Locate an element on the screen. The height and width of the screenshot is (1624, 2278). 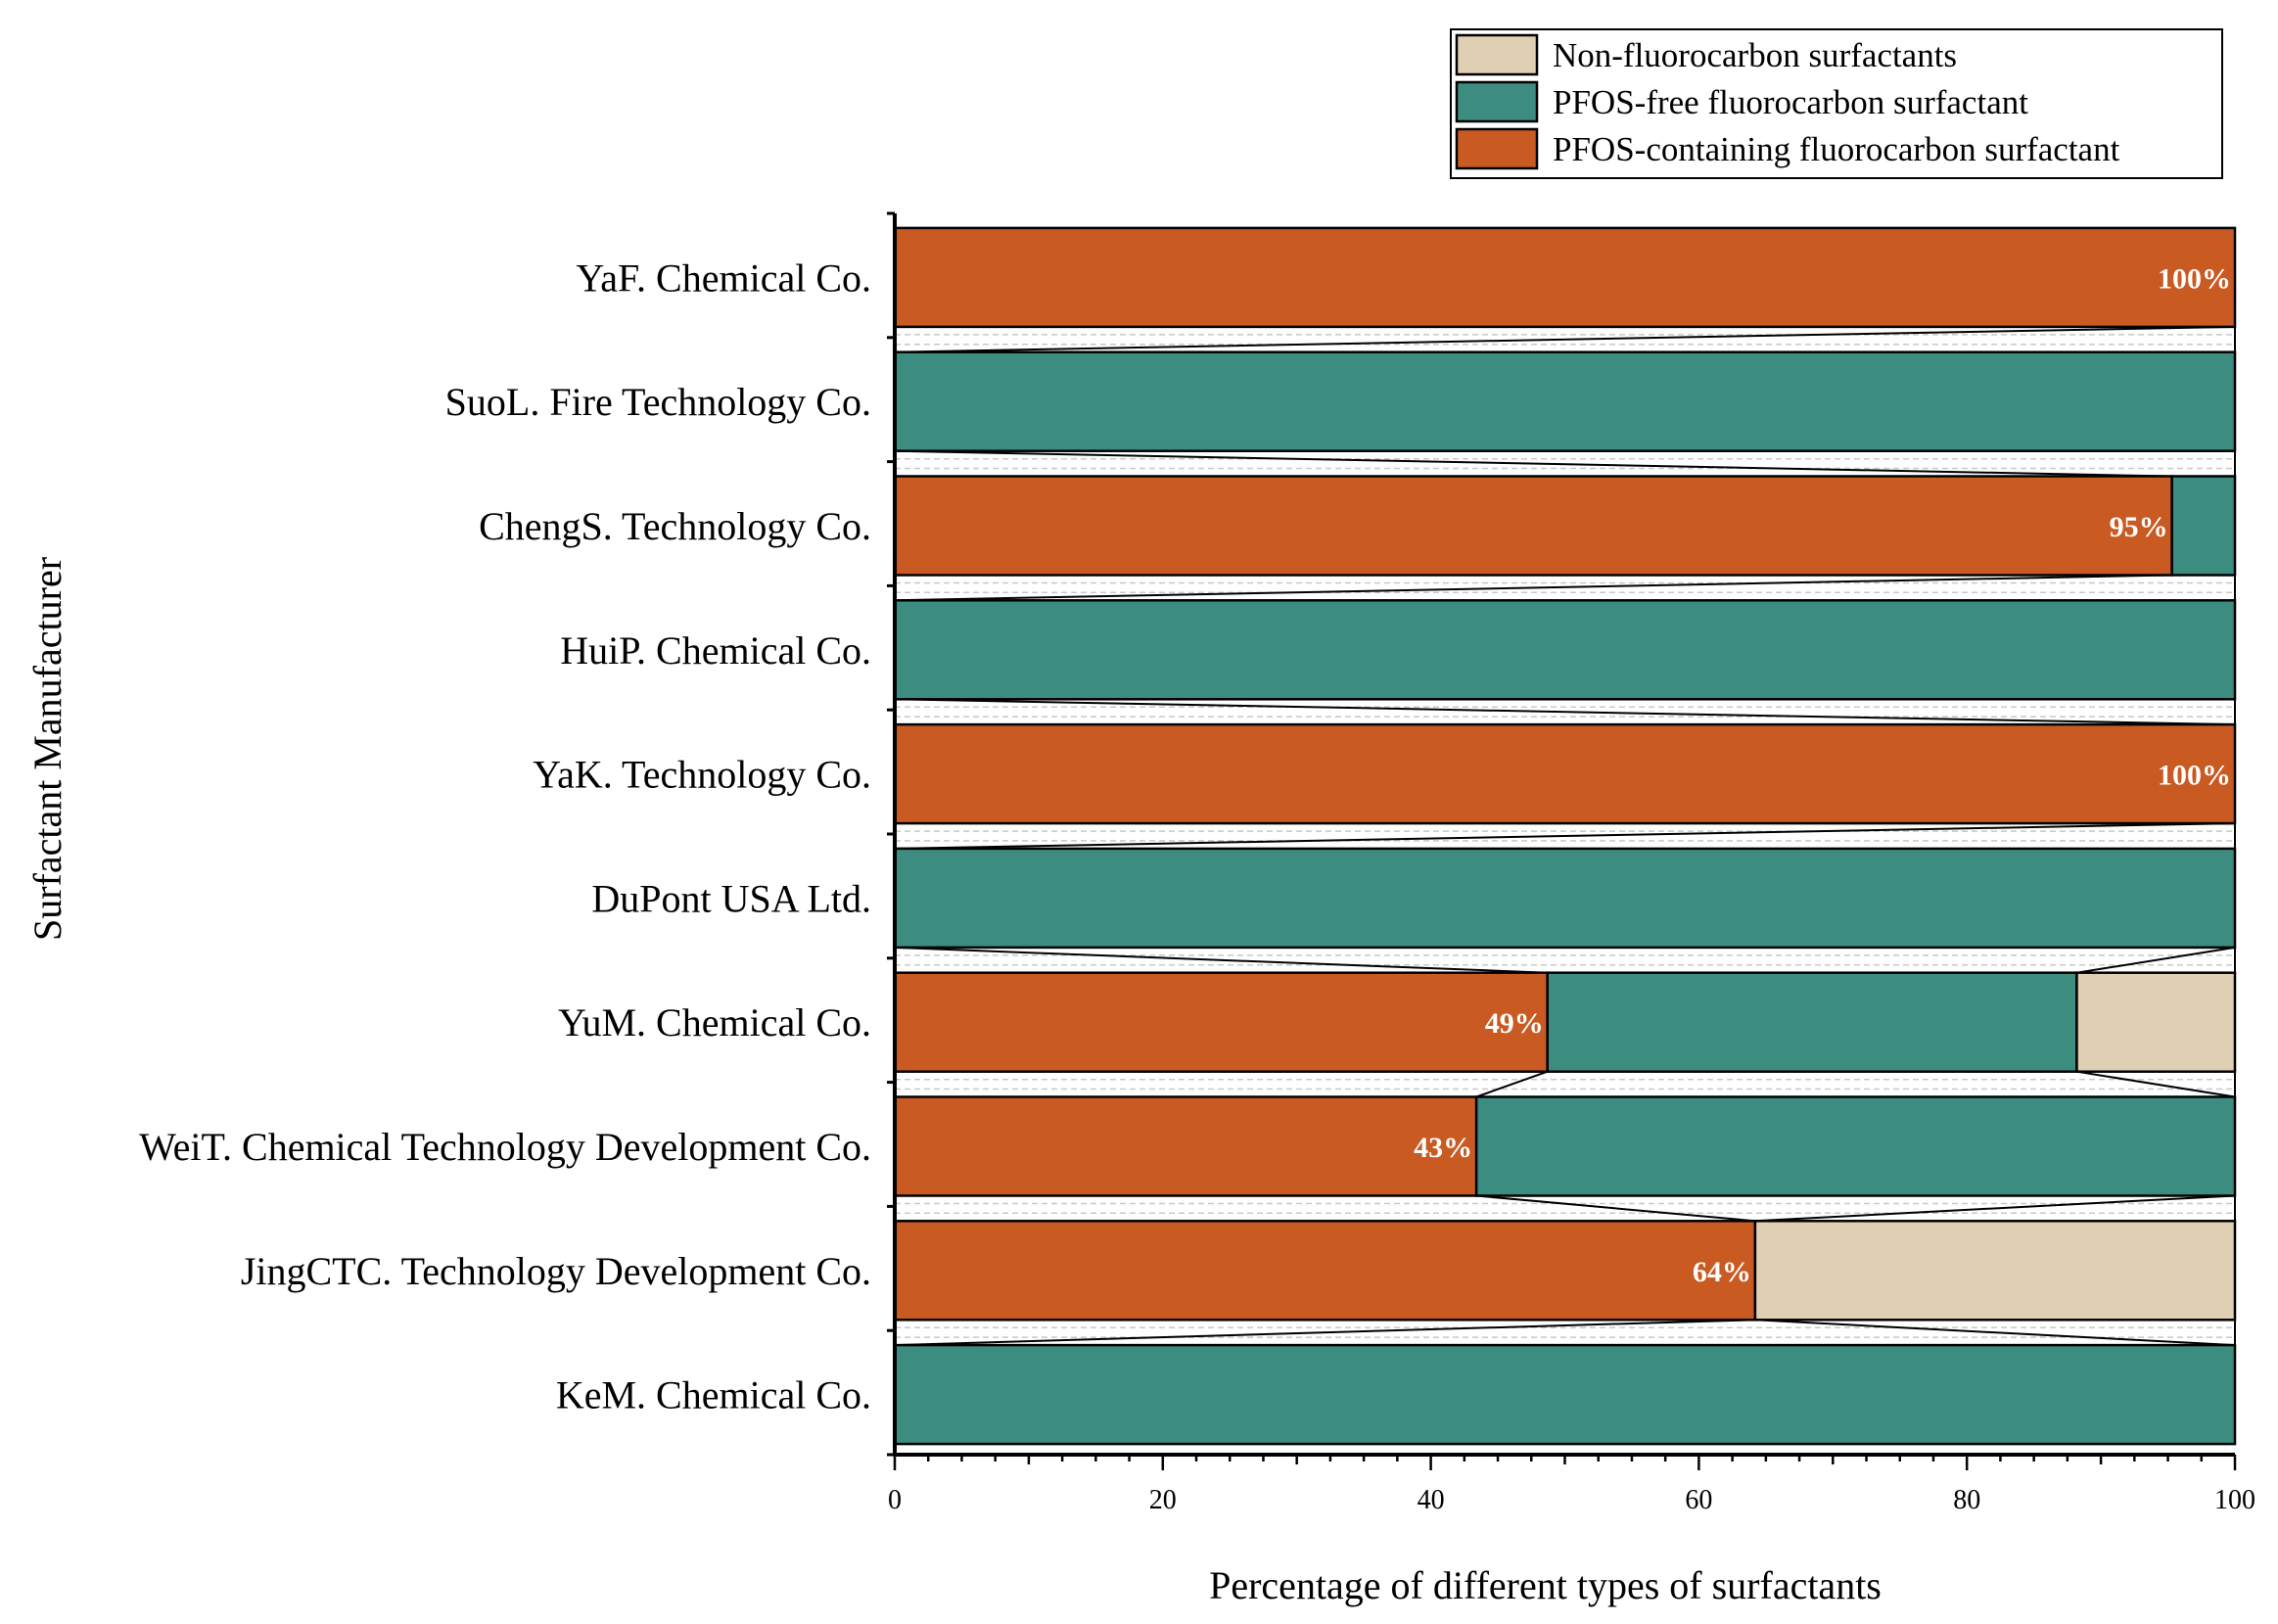
y-axis-title: Surfactant Manufacturer is located at coordinates (47, 749).